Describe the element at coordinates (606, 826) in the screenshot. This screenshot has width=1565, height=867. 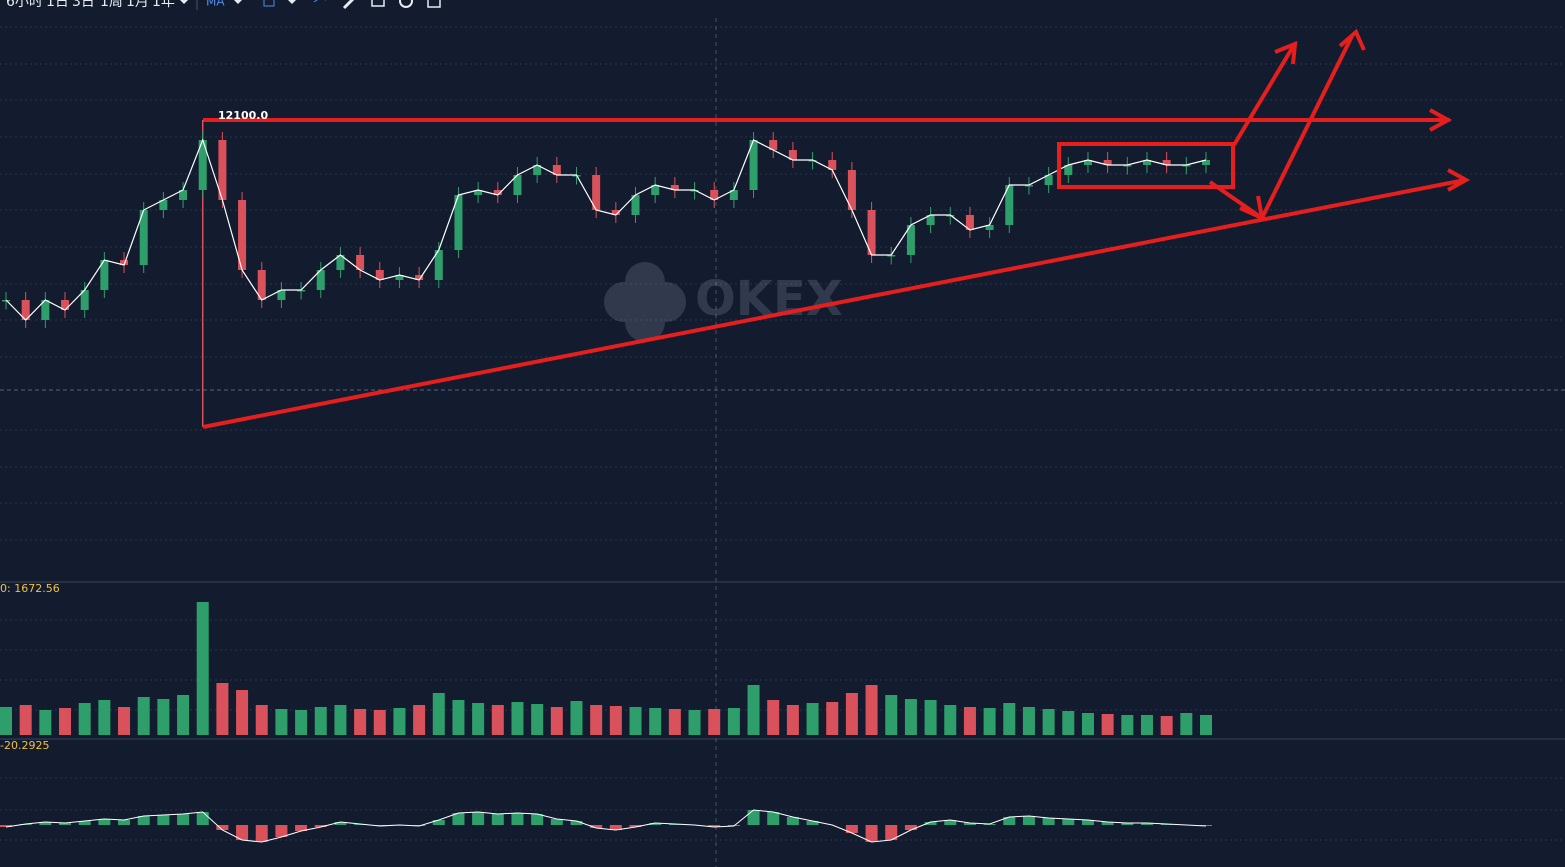
I see `macd-line` at that location.